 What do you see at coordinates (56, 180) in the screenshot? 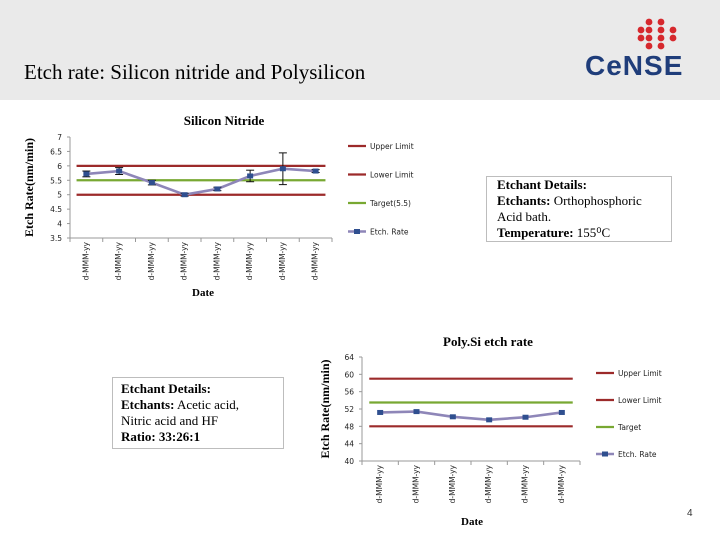
I see `y-tick-label: 5.5` at bounding box center [56, 180].